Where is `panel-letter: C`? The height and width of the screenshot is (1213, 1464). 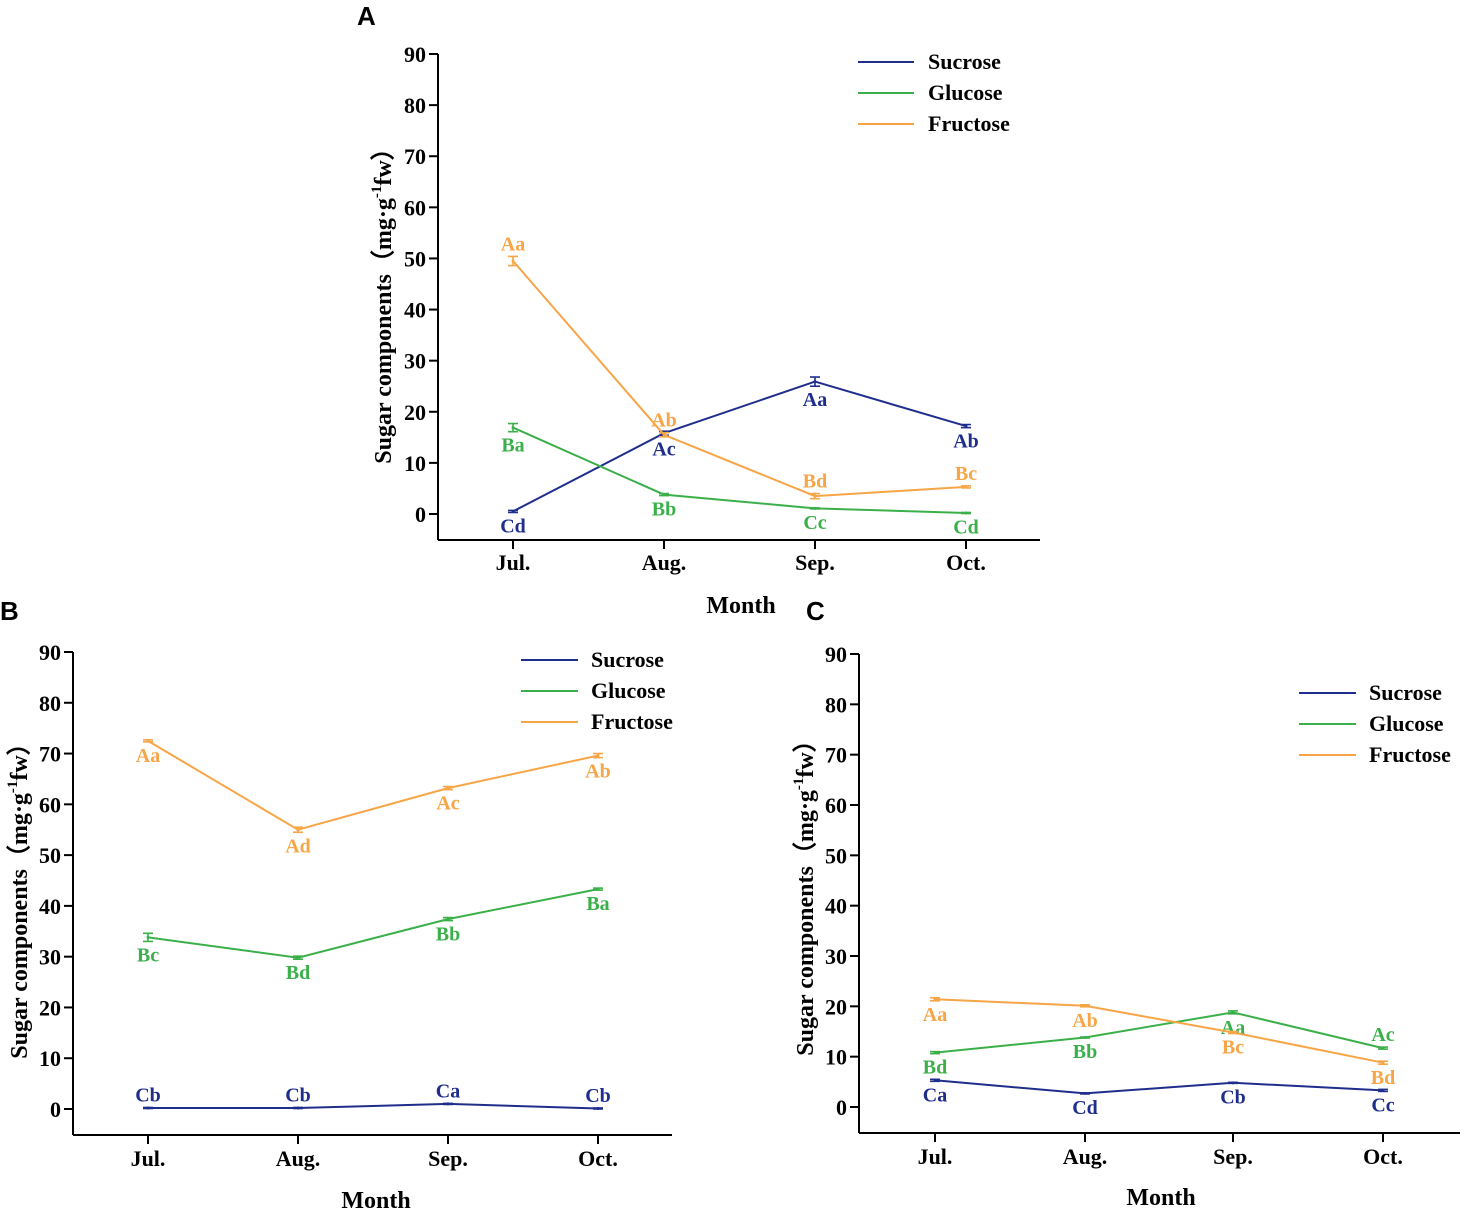 panel-letter: C is located at coordinates (815, 611).